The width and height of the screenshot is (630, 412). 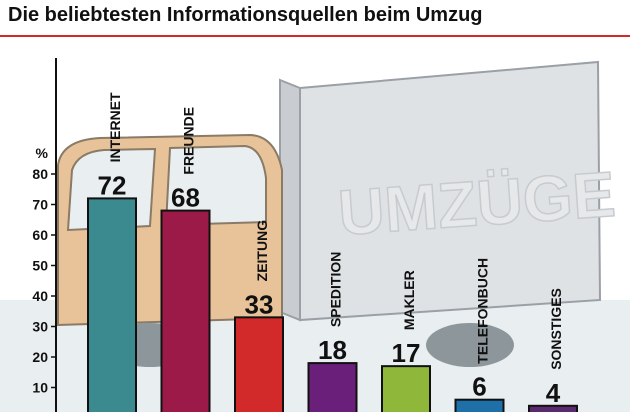 I want to click on y-tick-label: 10, so click(x=40, y=388).